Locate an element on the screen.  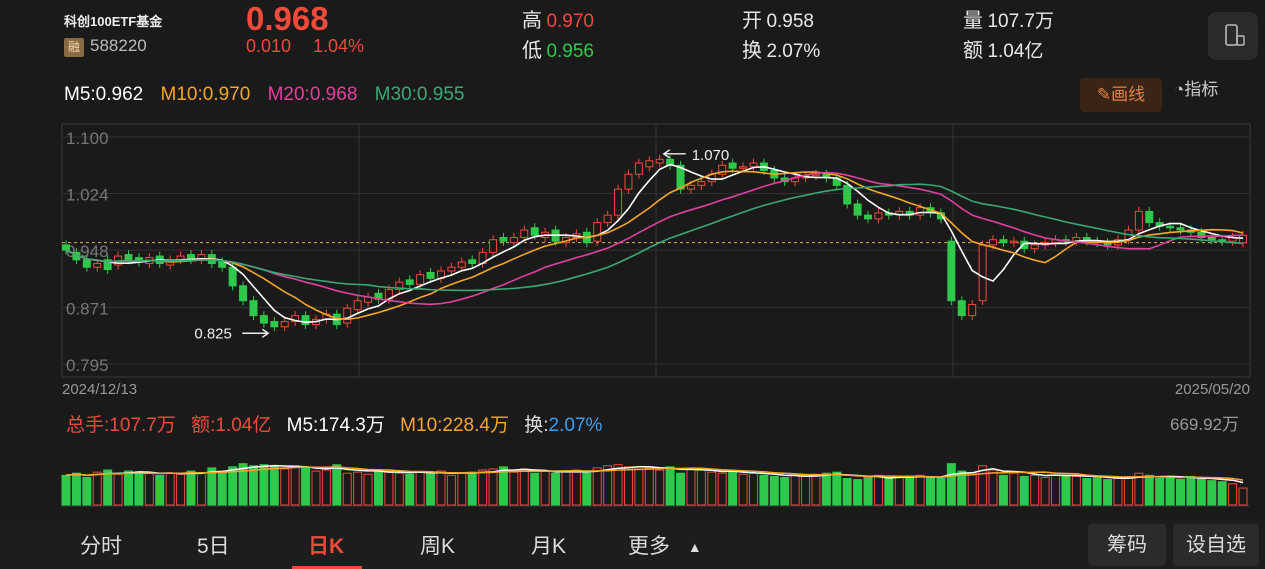
add-watchlist-button: 设自选 is located at coordinates (1216, 545).